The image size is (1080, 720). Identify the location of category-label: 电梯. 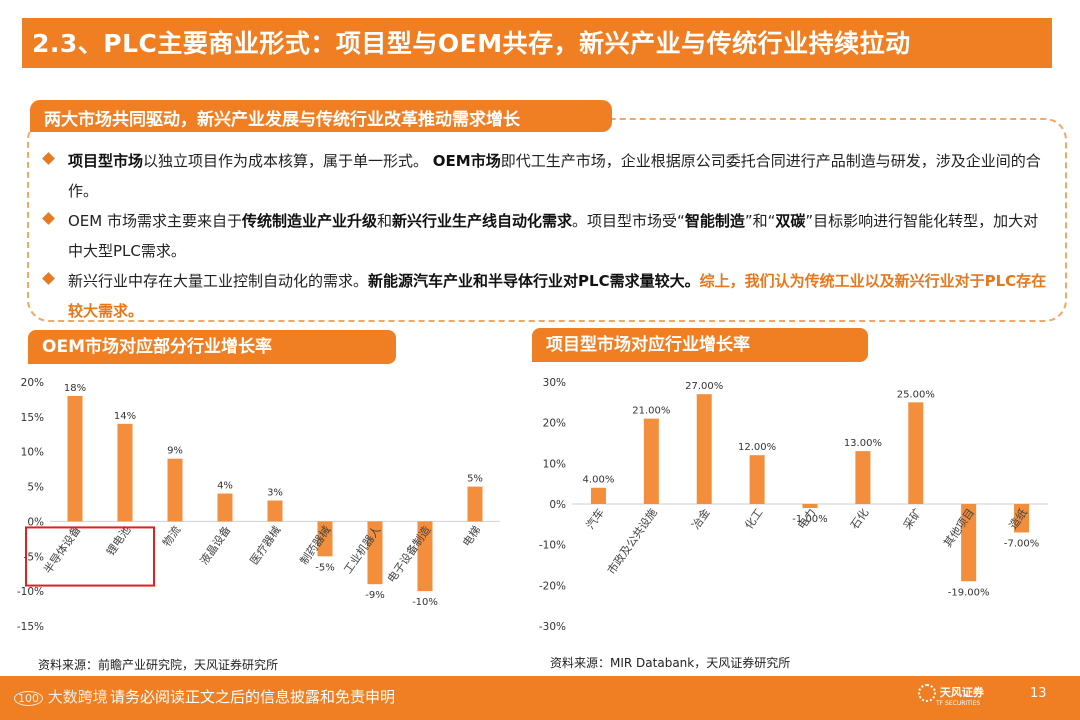
(471, 536).